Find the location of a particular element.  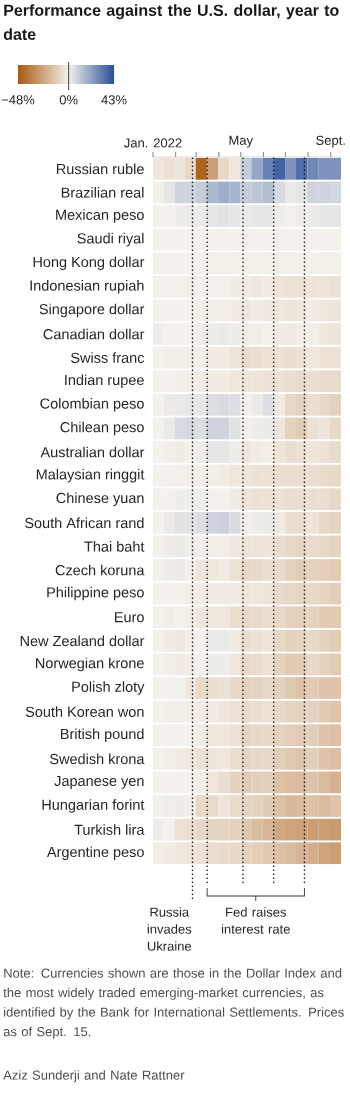

y-tick-label: Chinese yuan is located at coordinates (100, 499).